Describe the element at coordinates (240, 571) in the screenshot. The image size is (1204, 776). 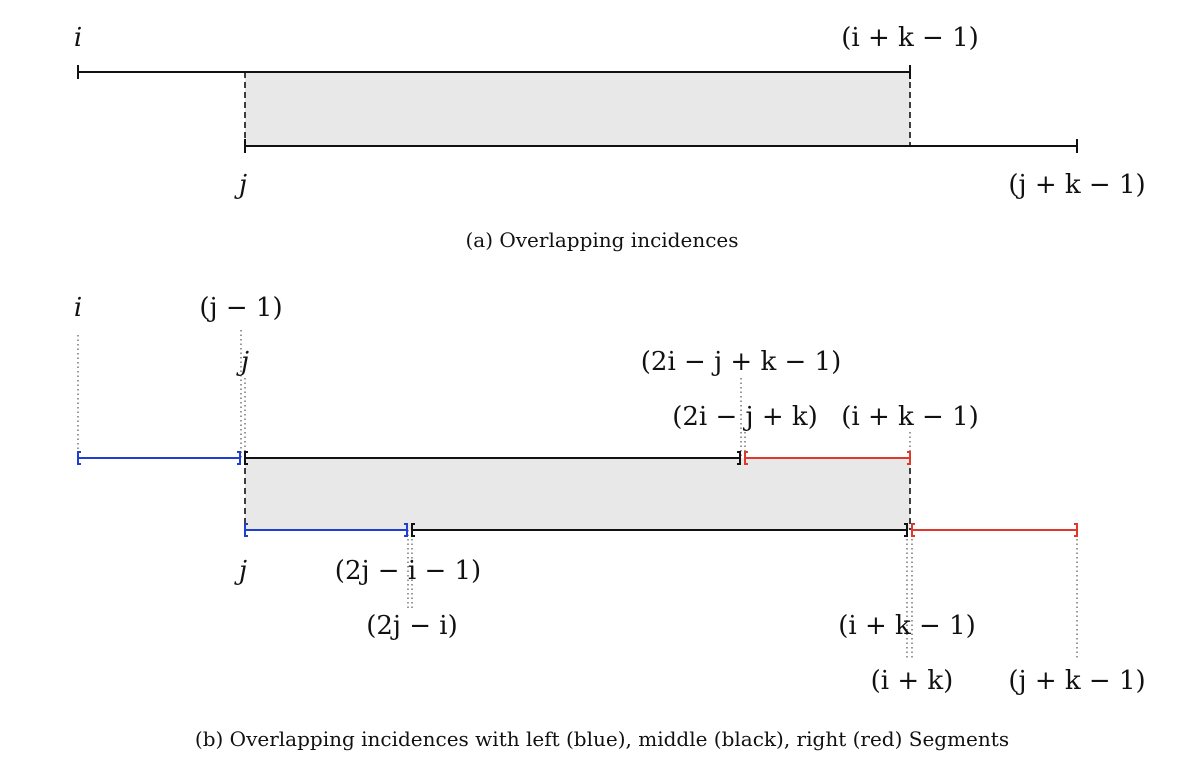
I see `label-b-j-bot: j` at that location.